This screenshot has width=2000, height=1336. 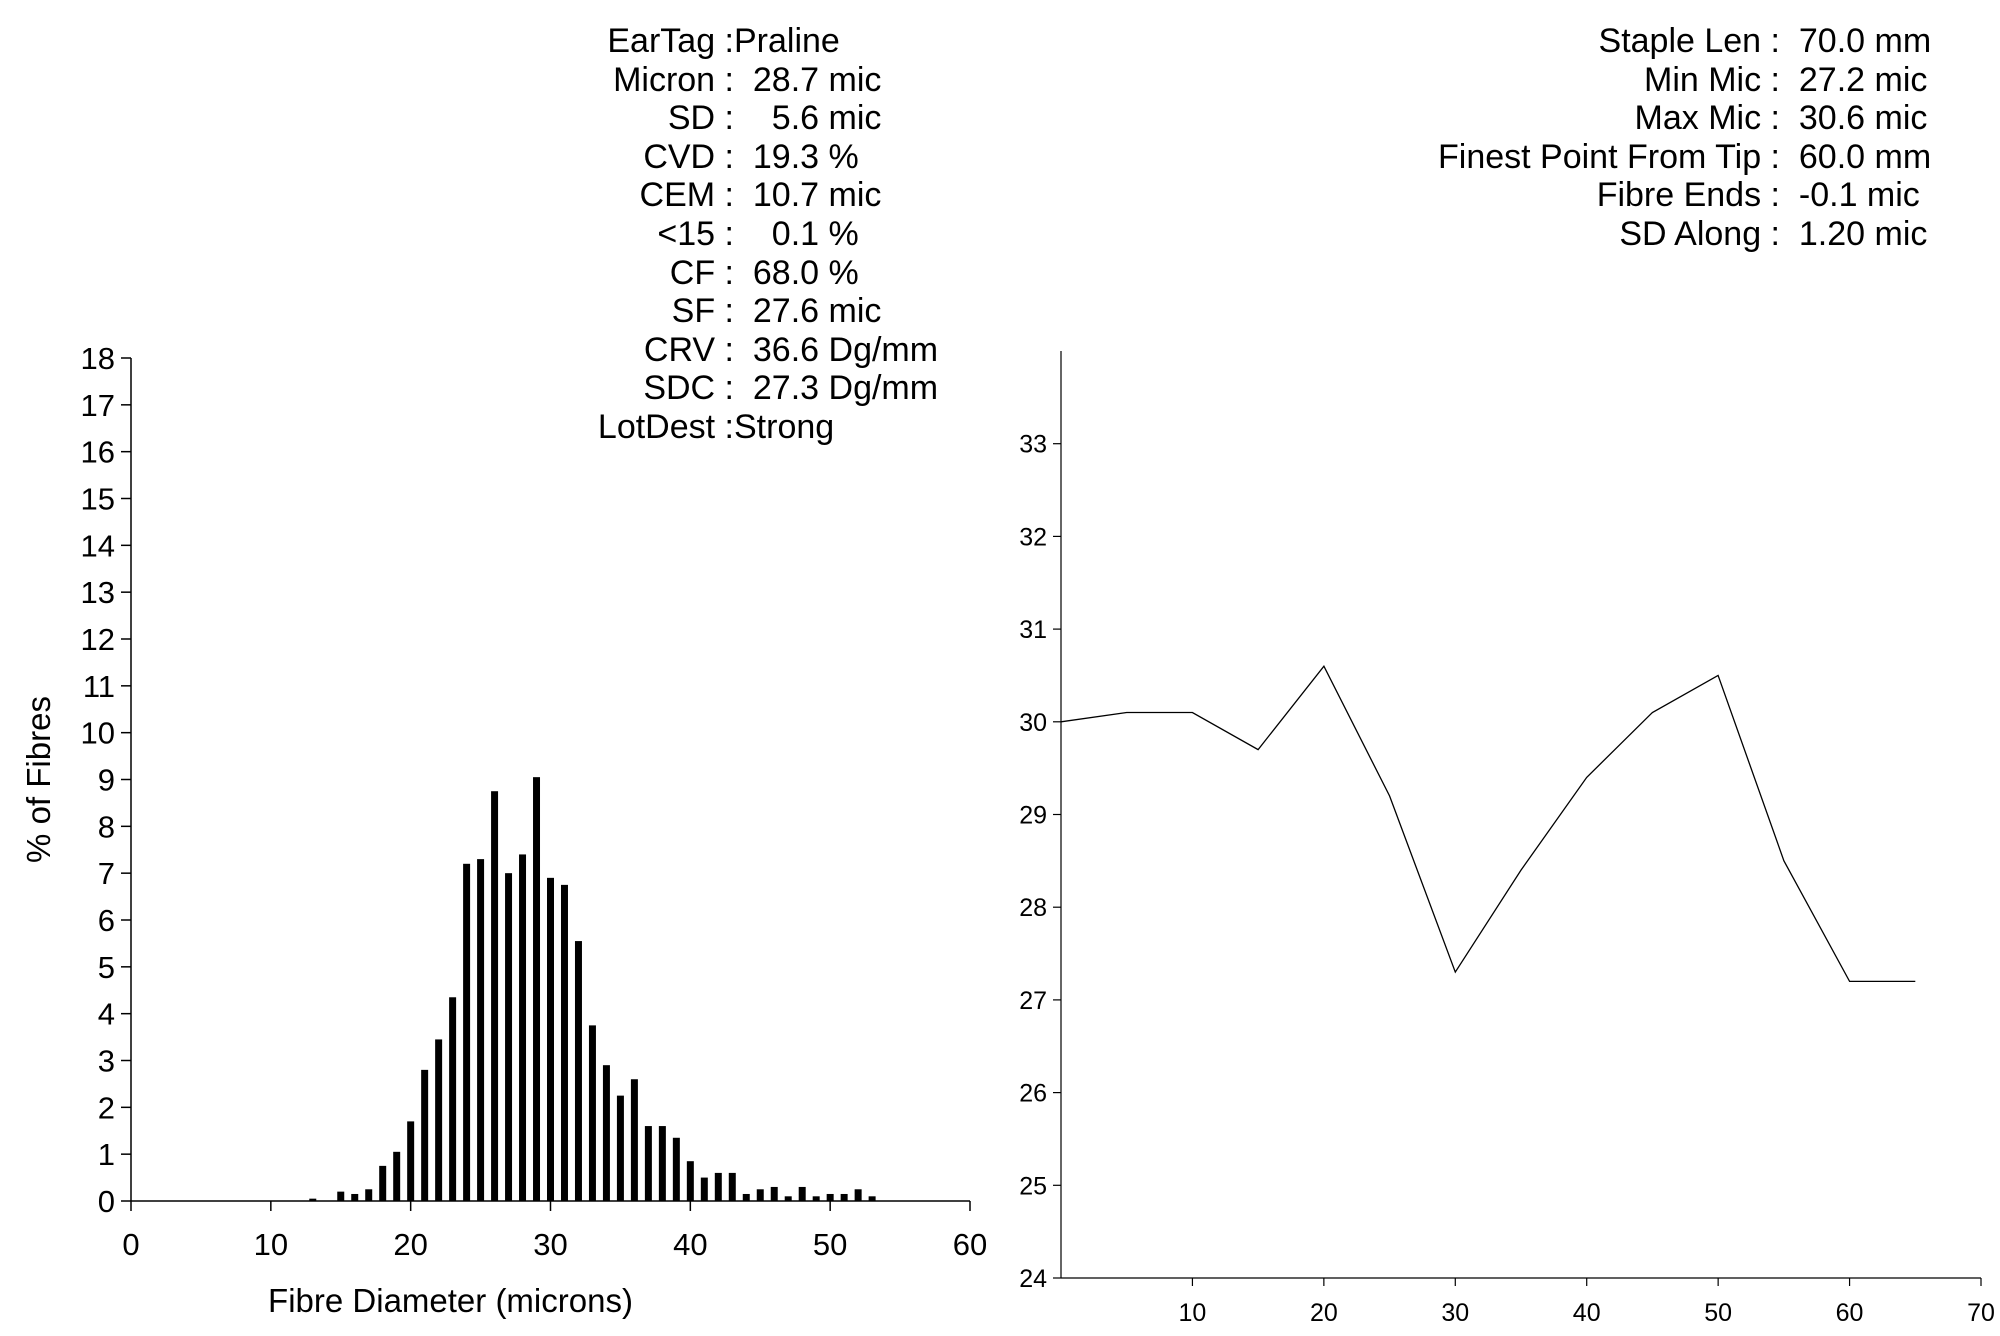 I want to click on stat-value: 27.2 mic, so click(x=1854, y=79).